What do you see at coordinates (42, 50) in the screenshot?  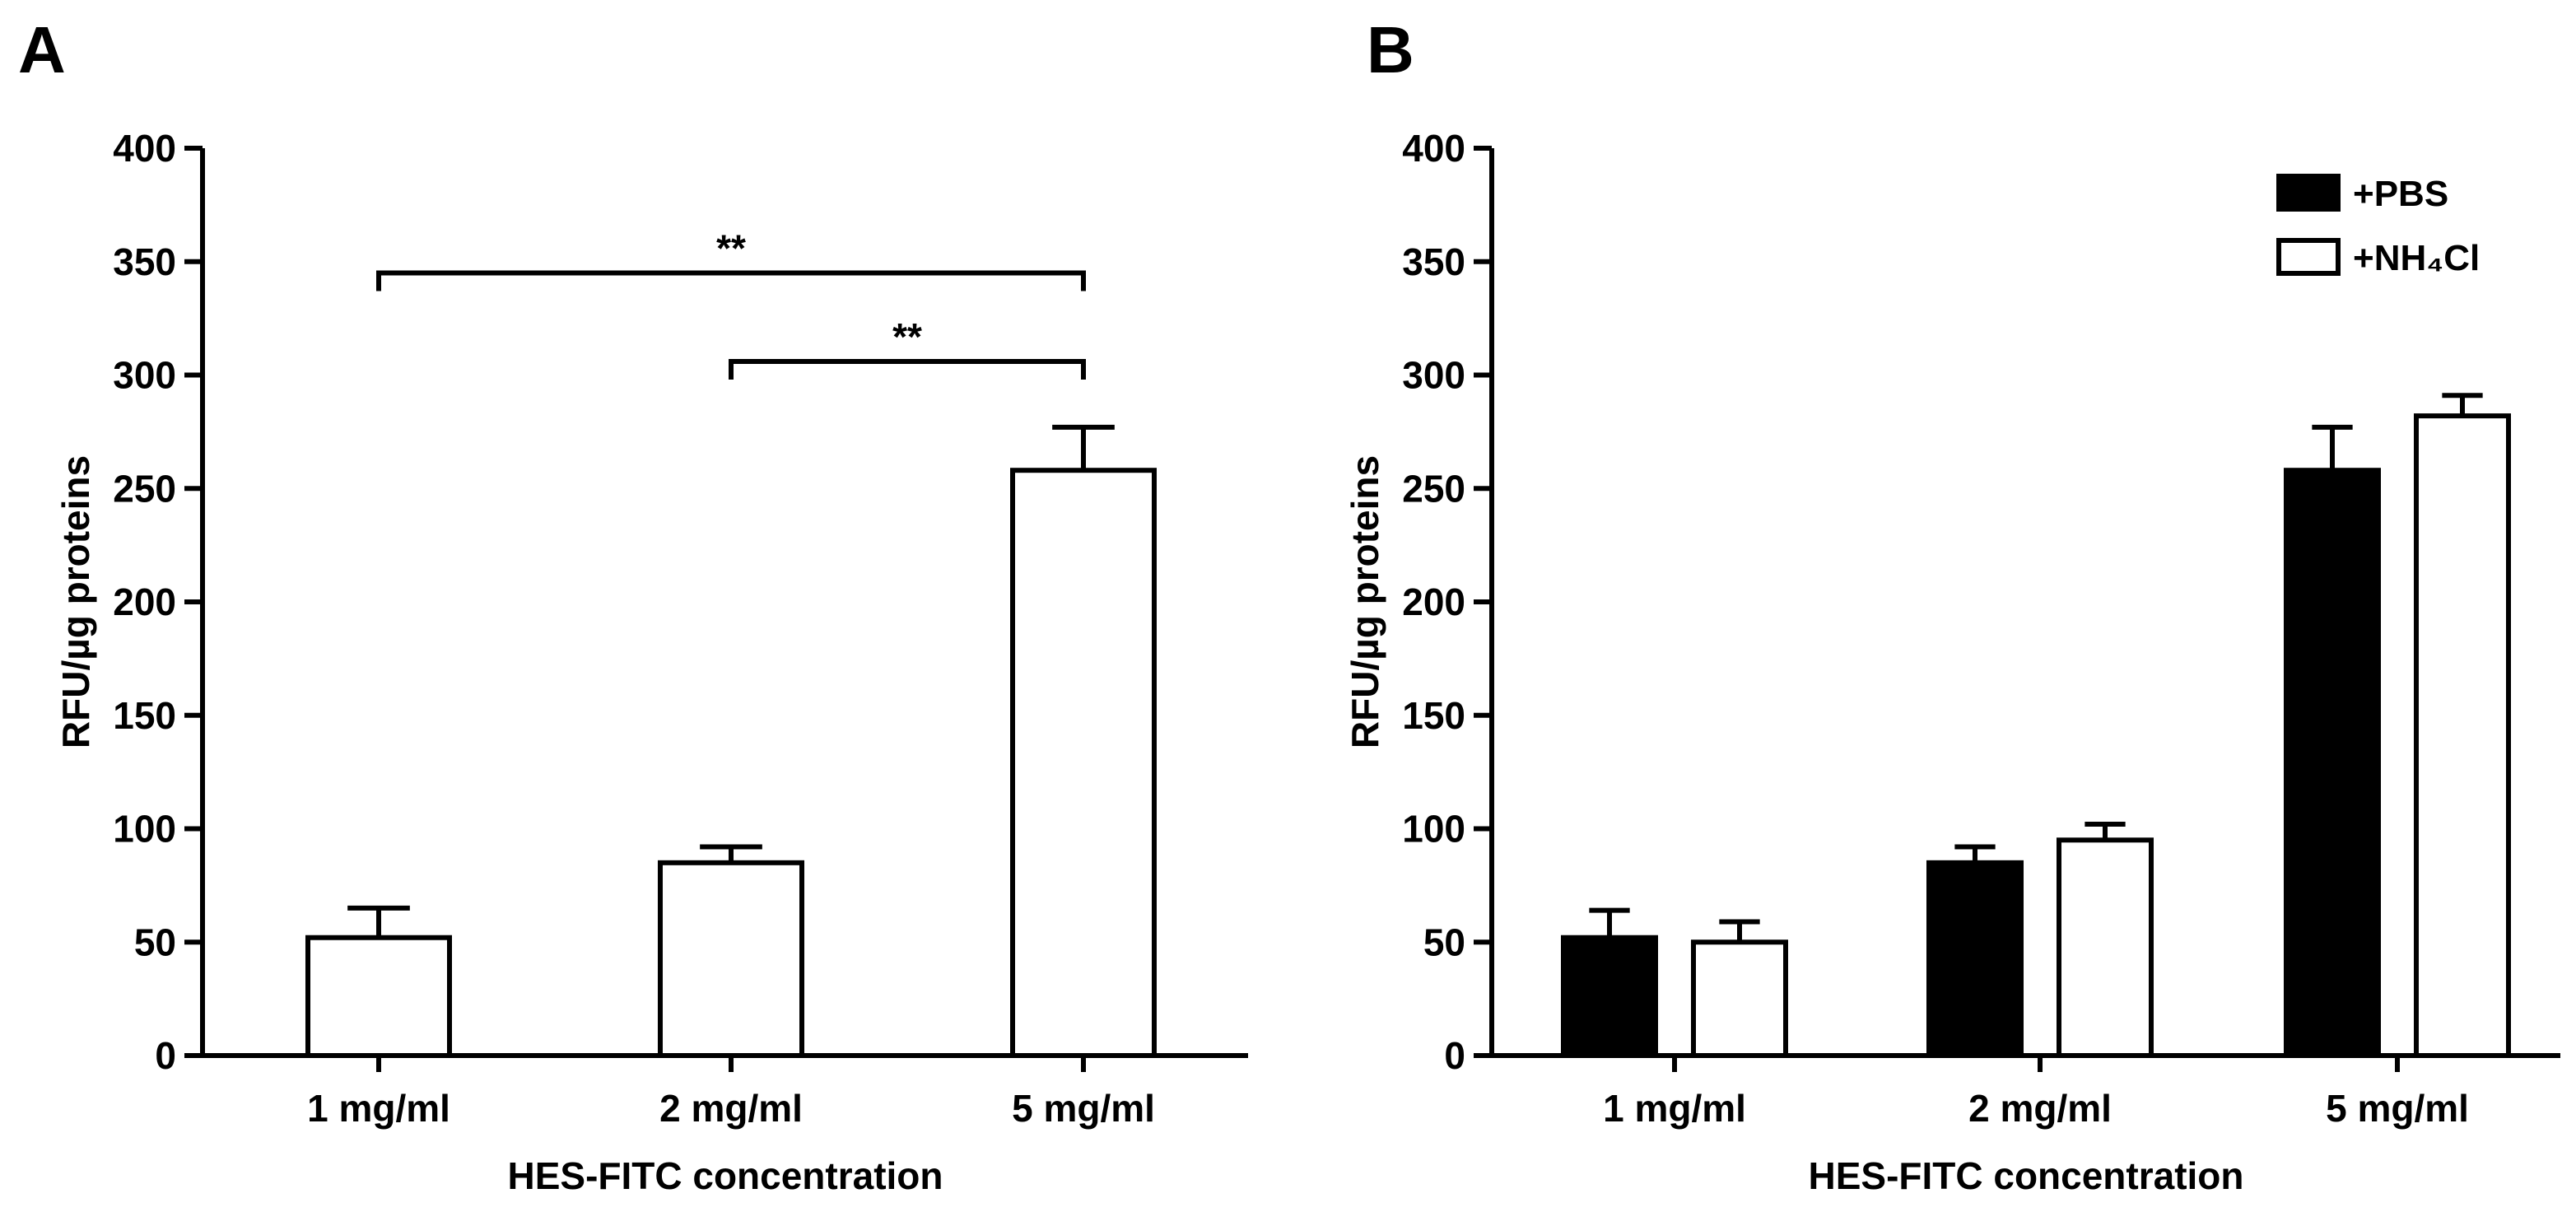 I see `panel-letter: A` at bounding box center [42, 50].